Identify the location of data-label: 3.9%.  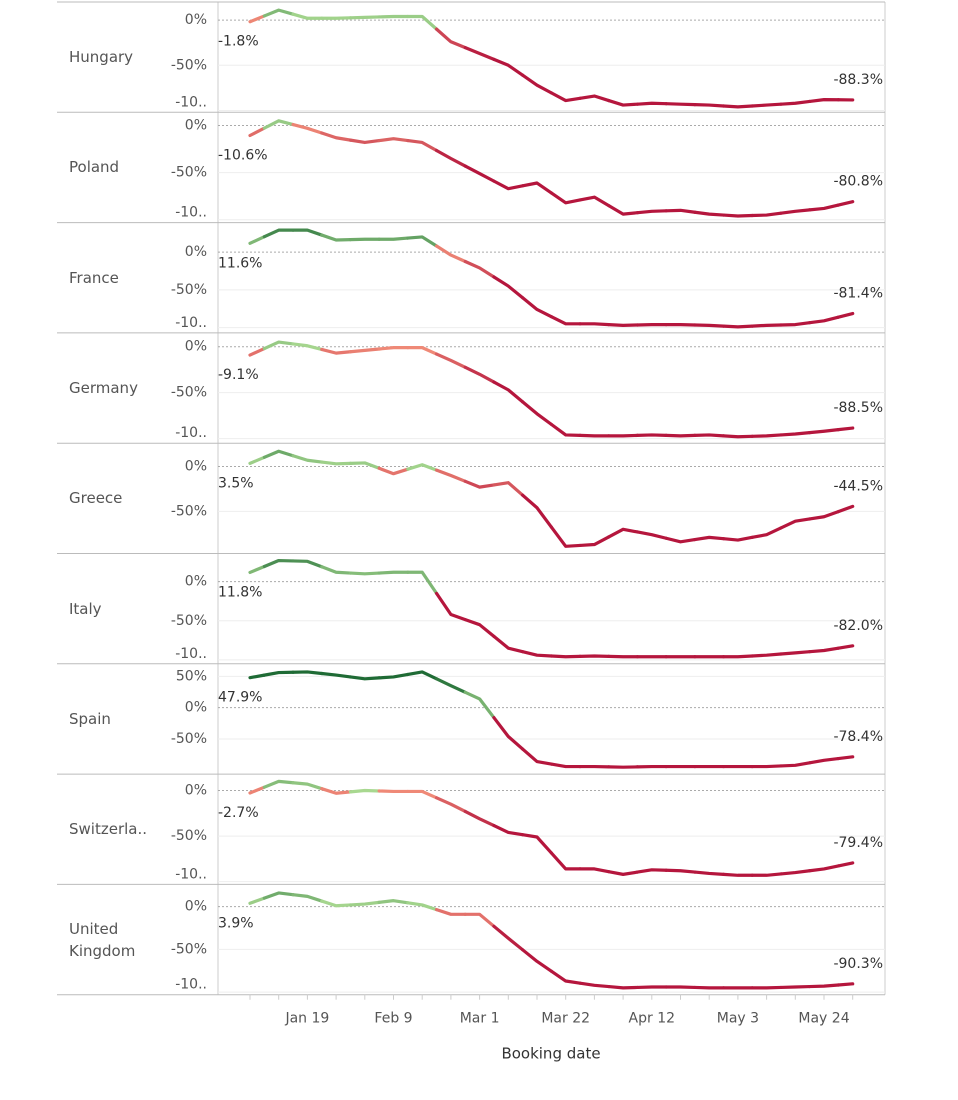
(236, 923).